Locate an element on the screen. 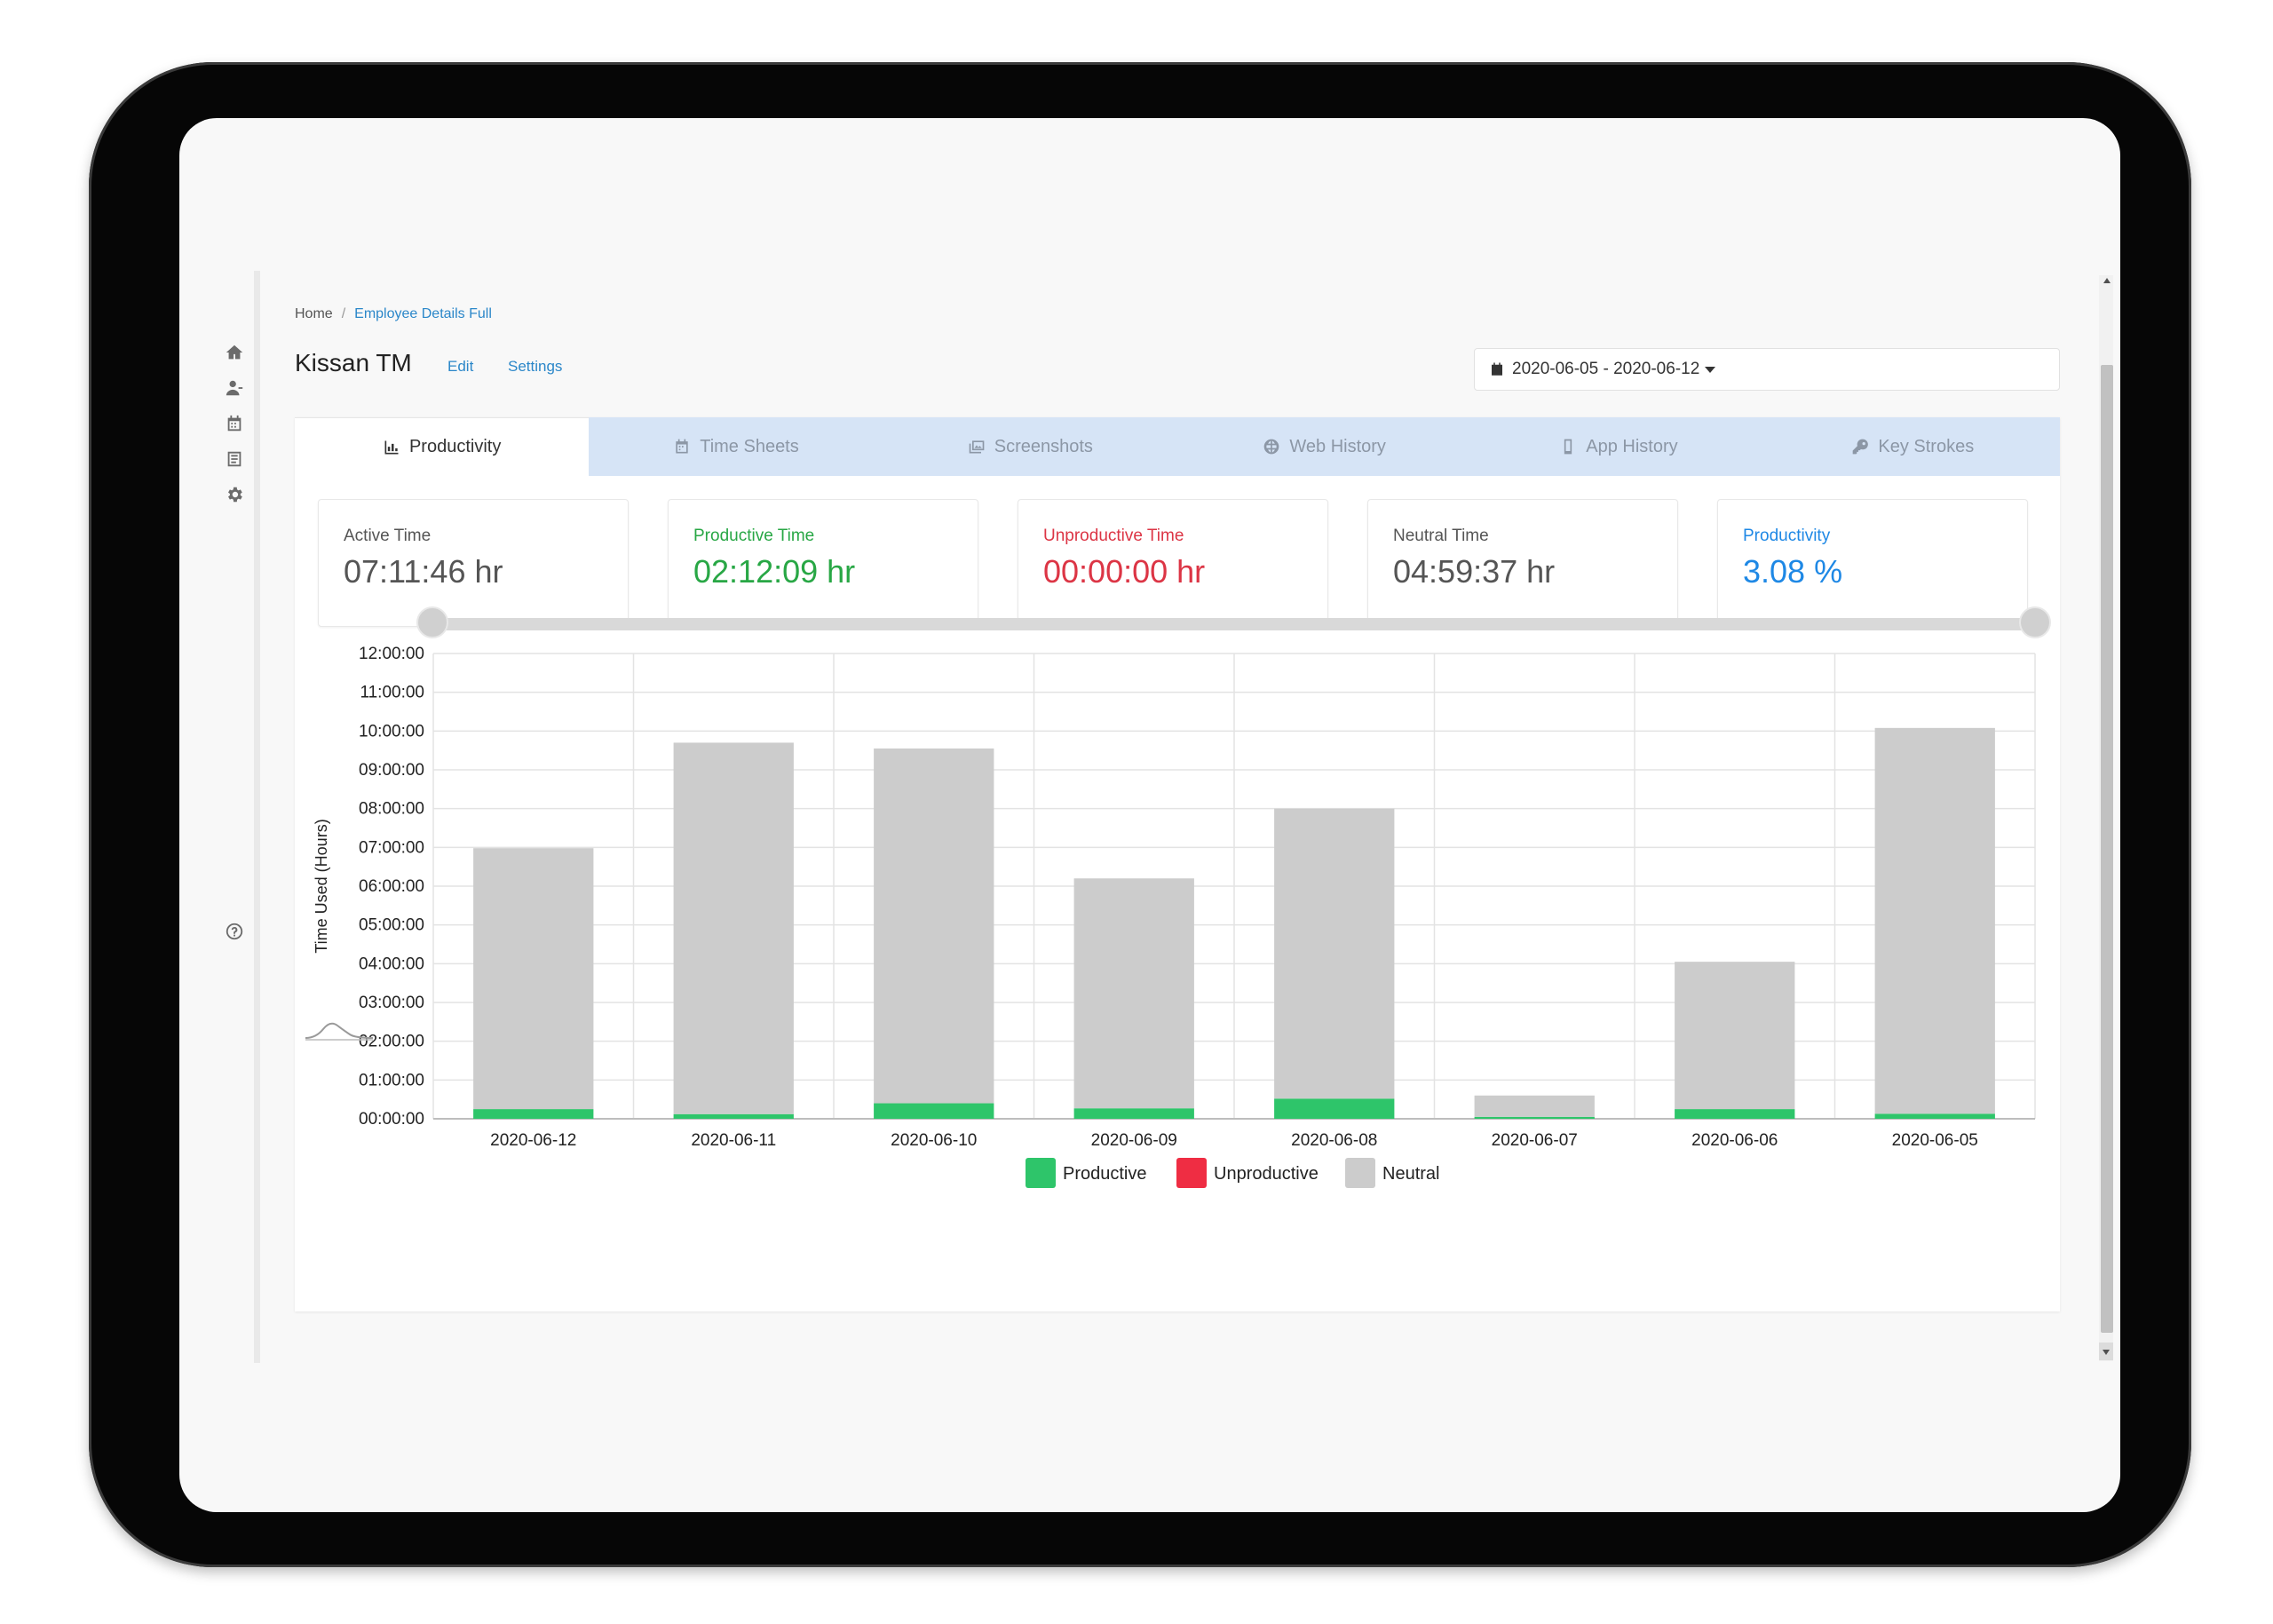 Image resolution: width=2273 pixels, height=1624 pixels. y-tick-label: 07:00:00 is located at coordinates (392, 847).